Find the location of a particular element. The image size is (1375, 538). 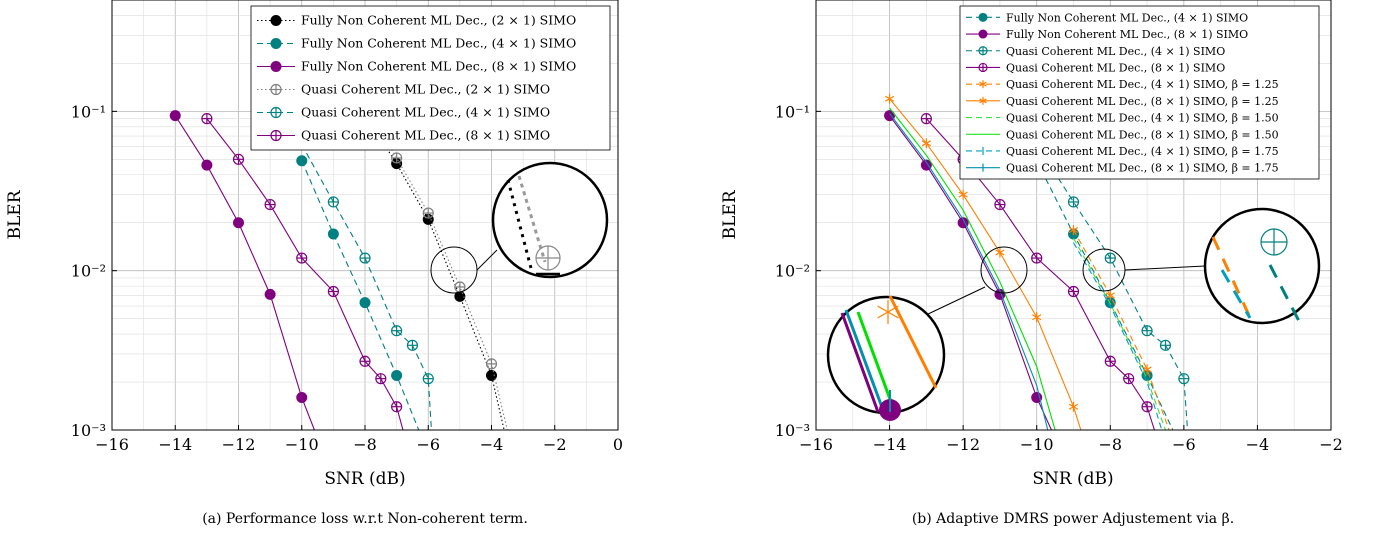

chart-a-zoom is located at coordinates (519, 227).